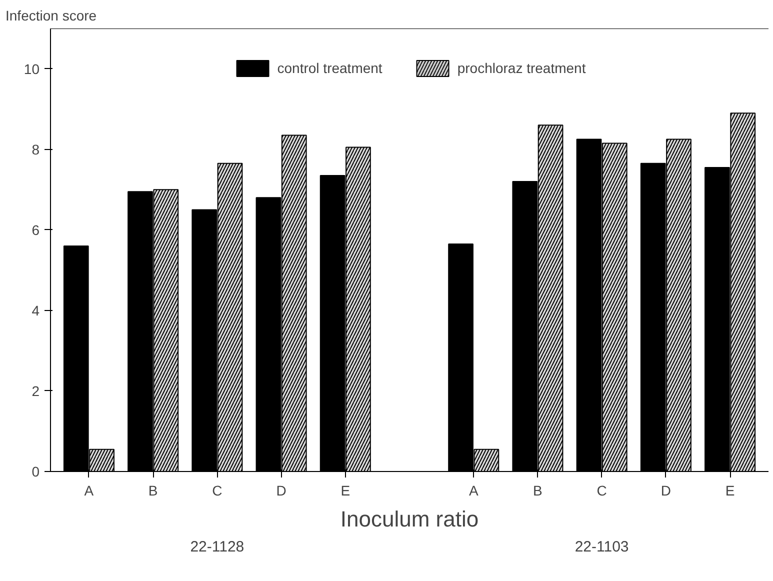 The height and width of the screenshot is (581, 773). What do you see at coordinates (601, 547) in the screenshot?
I see `text: 22-1103` at bounding box center [601, 547].